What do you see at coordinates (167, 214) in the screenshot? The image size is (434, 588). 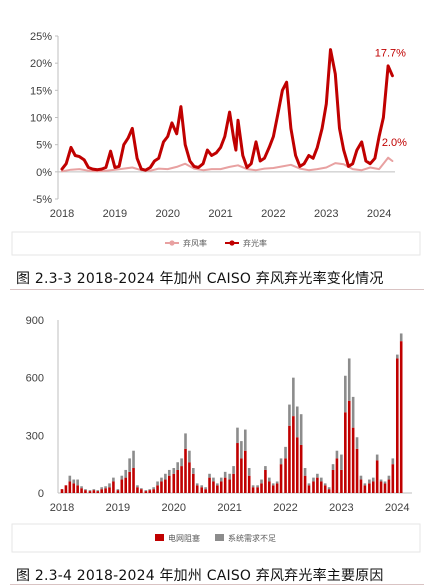 I see `x-tick-label: 2020` at bounding box center [167, 214].